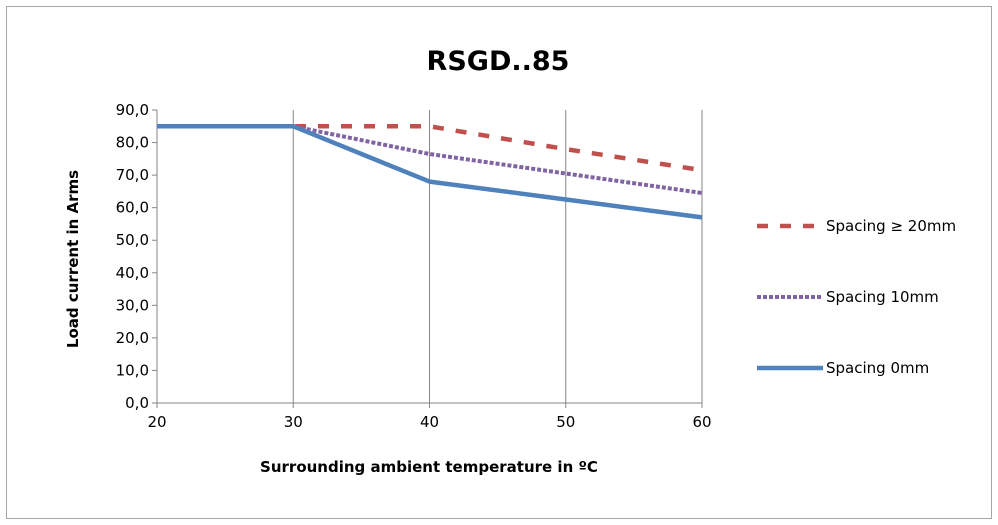 This screenshot has width=998, height=525. What do you see at coordinates (132, 110) in the screenshot?
I see `y-tick-label: 90,0` at bounding box center [132, 110].